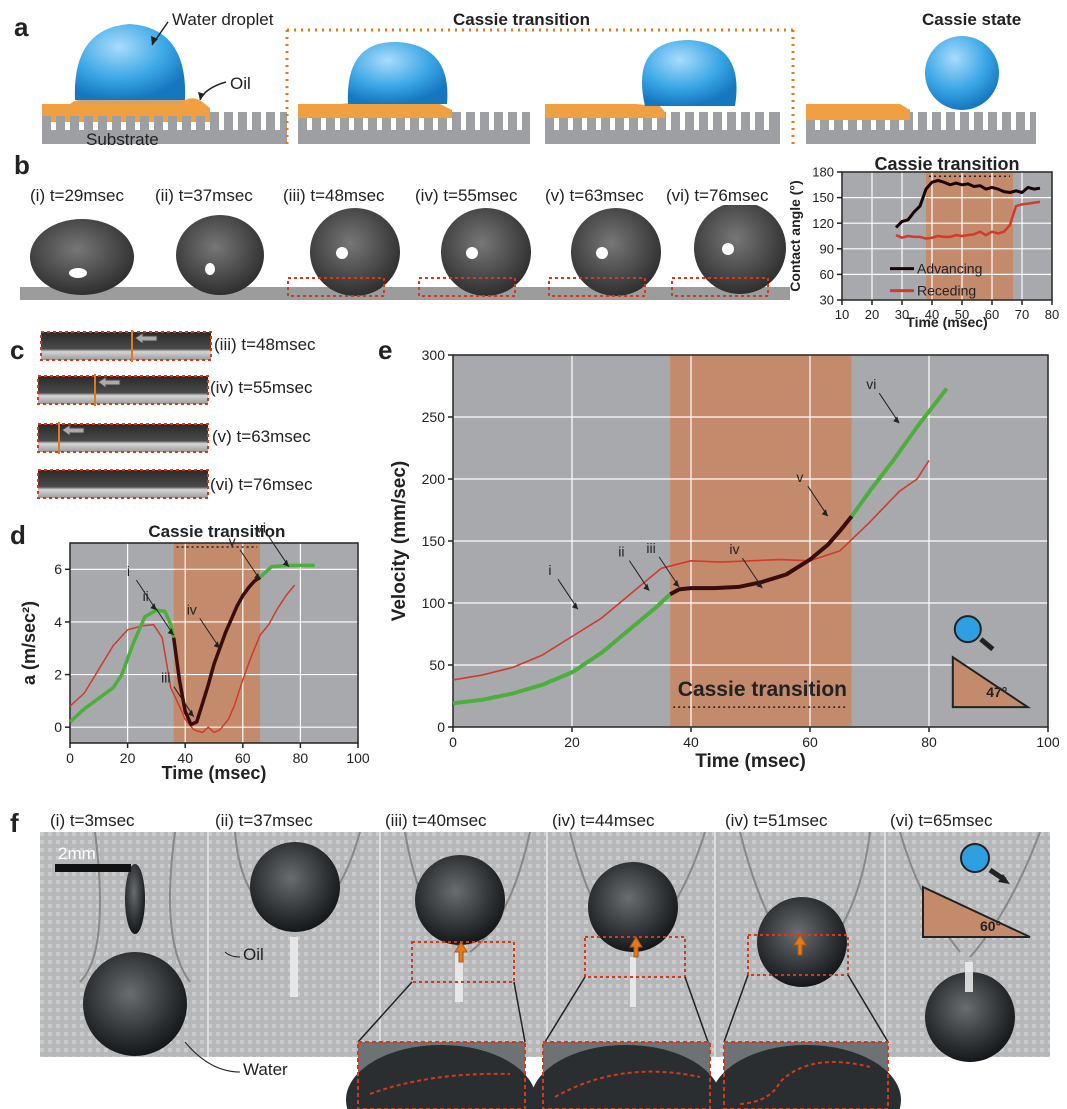 The width and height of the screenshot is (1067, 1109). What do you see at coordinates (434, 417) in the screenshot?
I see `y-tick-label: 250` at bounding box center [434, 417].